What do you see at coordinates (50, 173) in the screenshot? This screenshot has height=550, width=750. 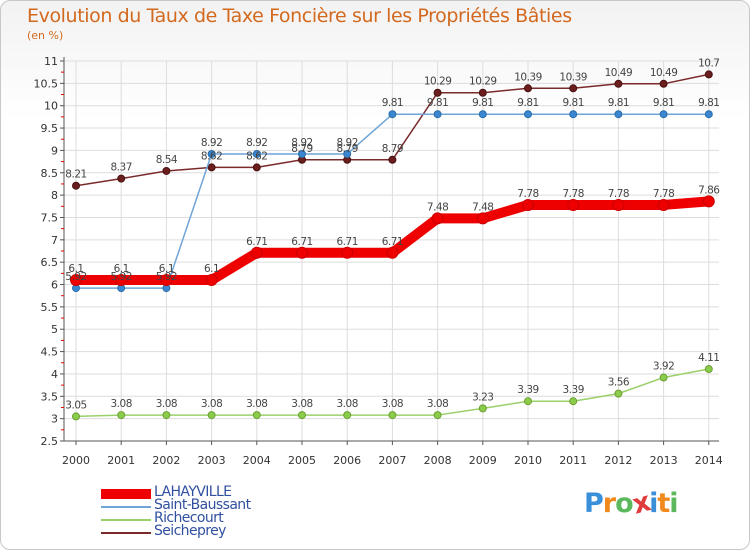 I see `y-tick-label: 8.5` at bounding box center [50, 173].